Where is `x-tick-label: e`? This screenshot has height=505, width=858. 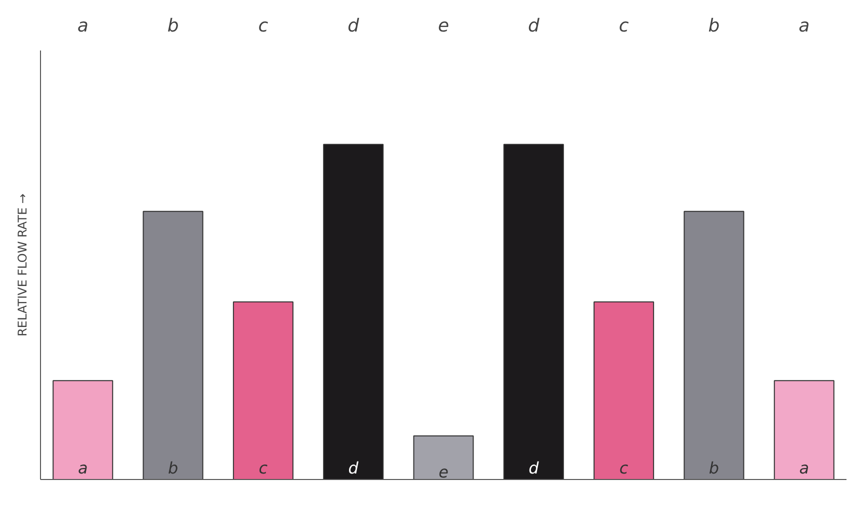 x-tick-label: e is located at coordinates (443, 472).